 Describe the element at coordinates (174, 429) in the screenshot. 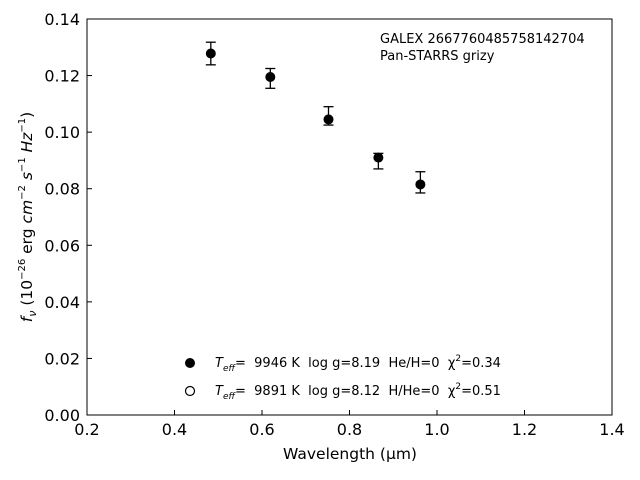

I see `x-tick-label: 0.4` at that location.